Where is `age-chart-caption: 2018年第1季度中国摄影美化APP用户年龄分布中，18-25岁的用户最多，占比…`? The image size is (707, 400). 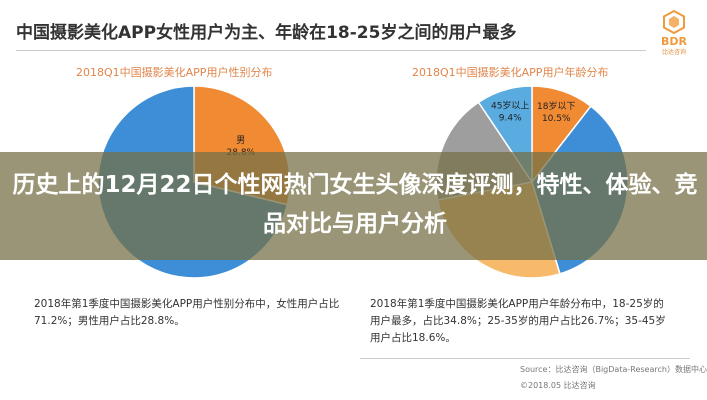 age-chart-caption: 2018年第1季度中国摄影美化APP用户年龄分布中，18-25岁的用户最多，占比… is located at coordinates (518, 321).